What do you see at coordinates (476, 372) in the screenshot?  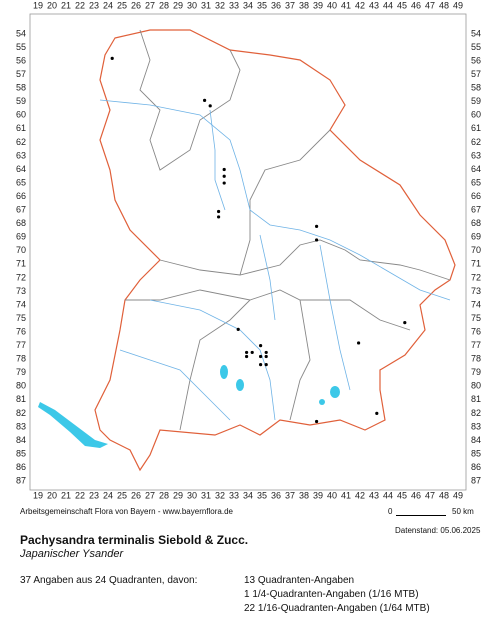 I see `y-label-right: 79` at bounding box center [476, 372].